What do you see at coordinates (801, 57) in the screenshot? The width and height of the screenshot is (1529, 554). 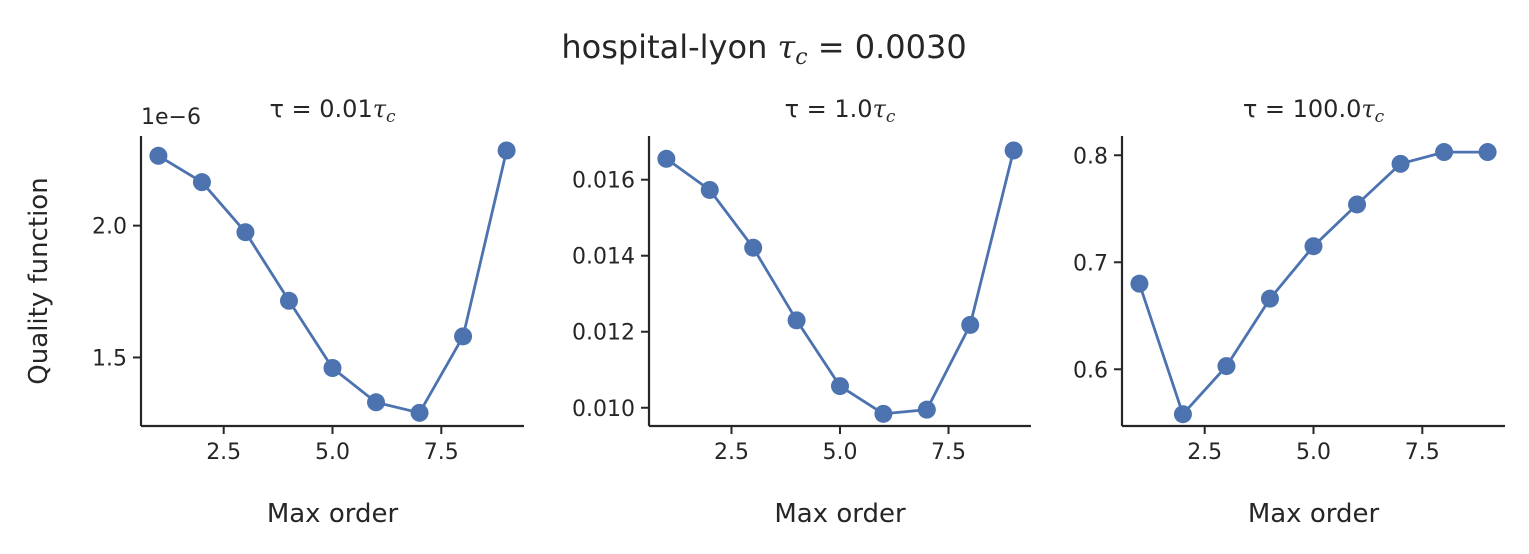 I see `figure-title-subscript: c` at bounding box center [801, 57].